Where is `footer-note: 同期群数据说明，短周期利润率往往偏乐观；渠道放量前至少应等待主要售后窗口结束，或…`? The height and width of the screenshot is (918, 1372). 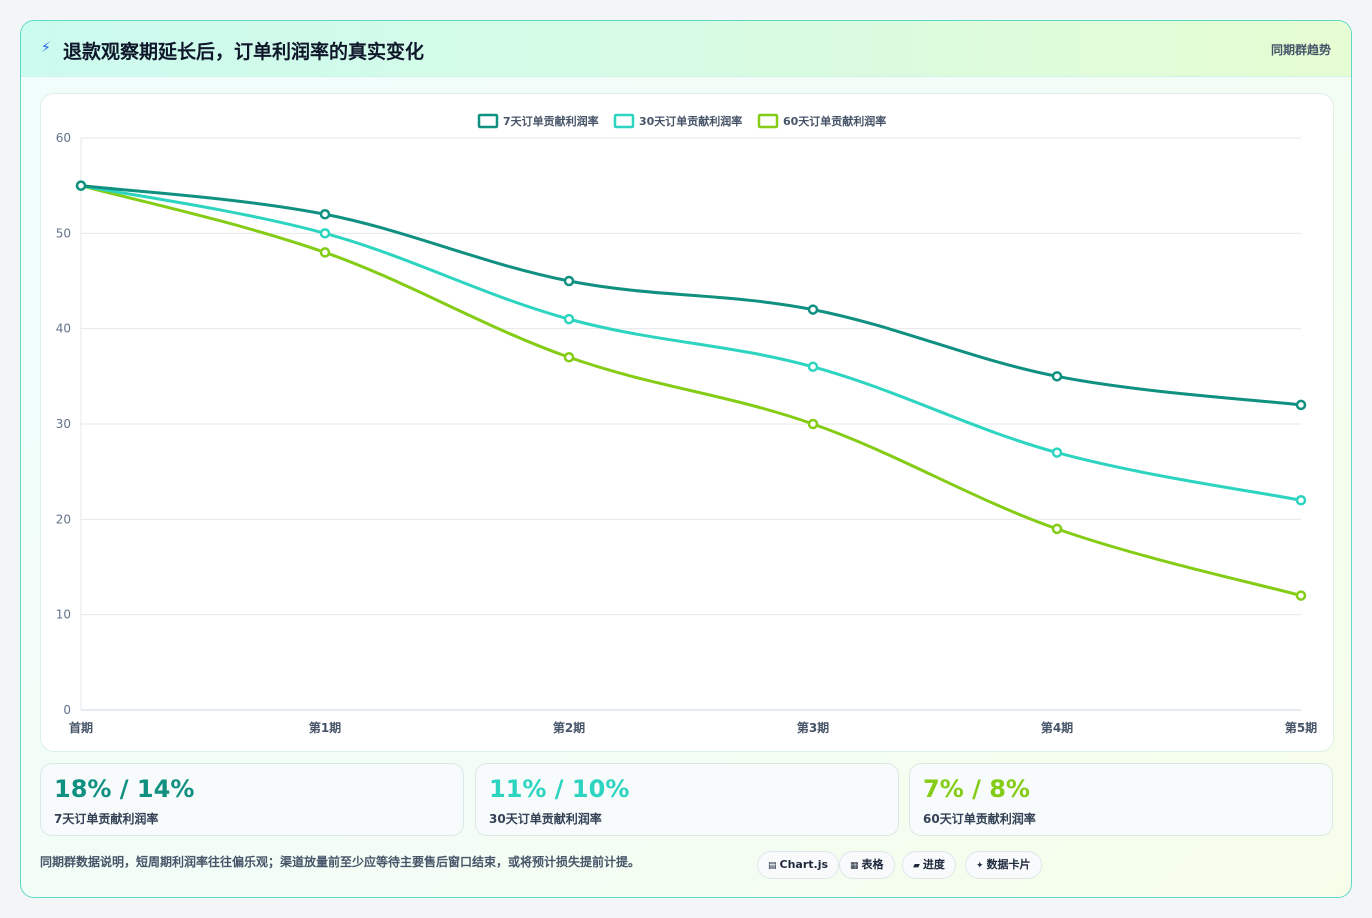 footer-note: 同期群数据说明，短周期利润率往往偏乐观；渠道放量前至少应等待主要售后窗口结束，或… is located at coordinates (340, 862).